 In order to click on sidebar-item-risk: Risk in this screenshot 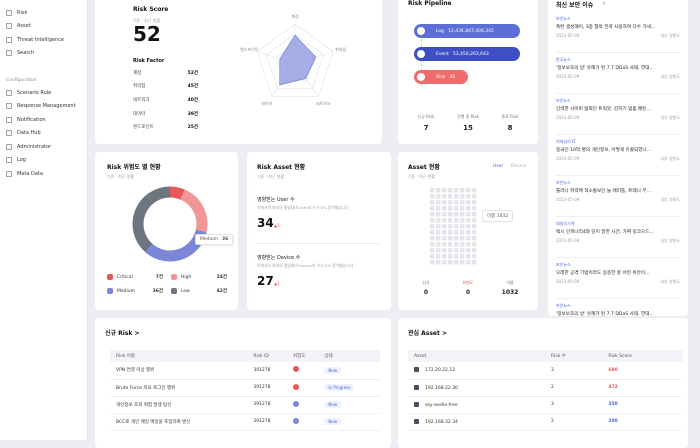, I will do `click(43, 13)`.